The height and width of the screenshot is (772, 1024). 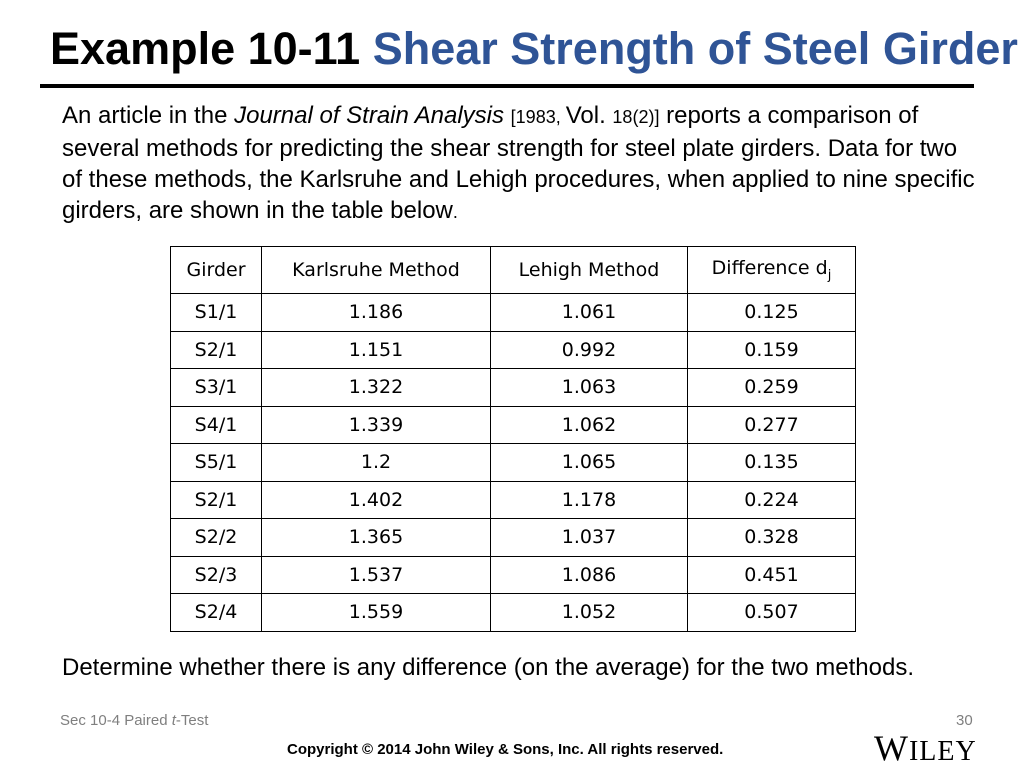 I want to click on karlsruhe-cell: 1.2, so click(x=376, y=462).